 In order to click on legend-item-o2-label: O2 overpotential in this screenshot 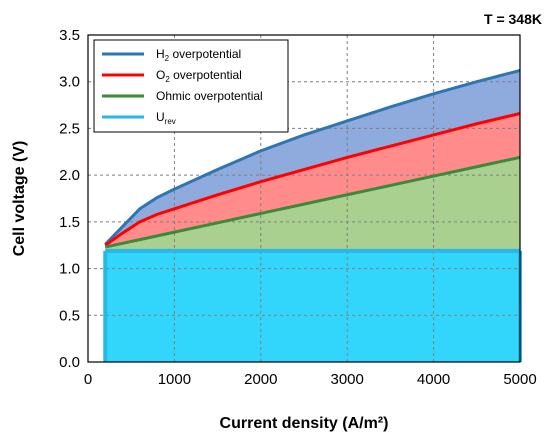, I will do `click(199, 76)`.